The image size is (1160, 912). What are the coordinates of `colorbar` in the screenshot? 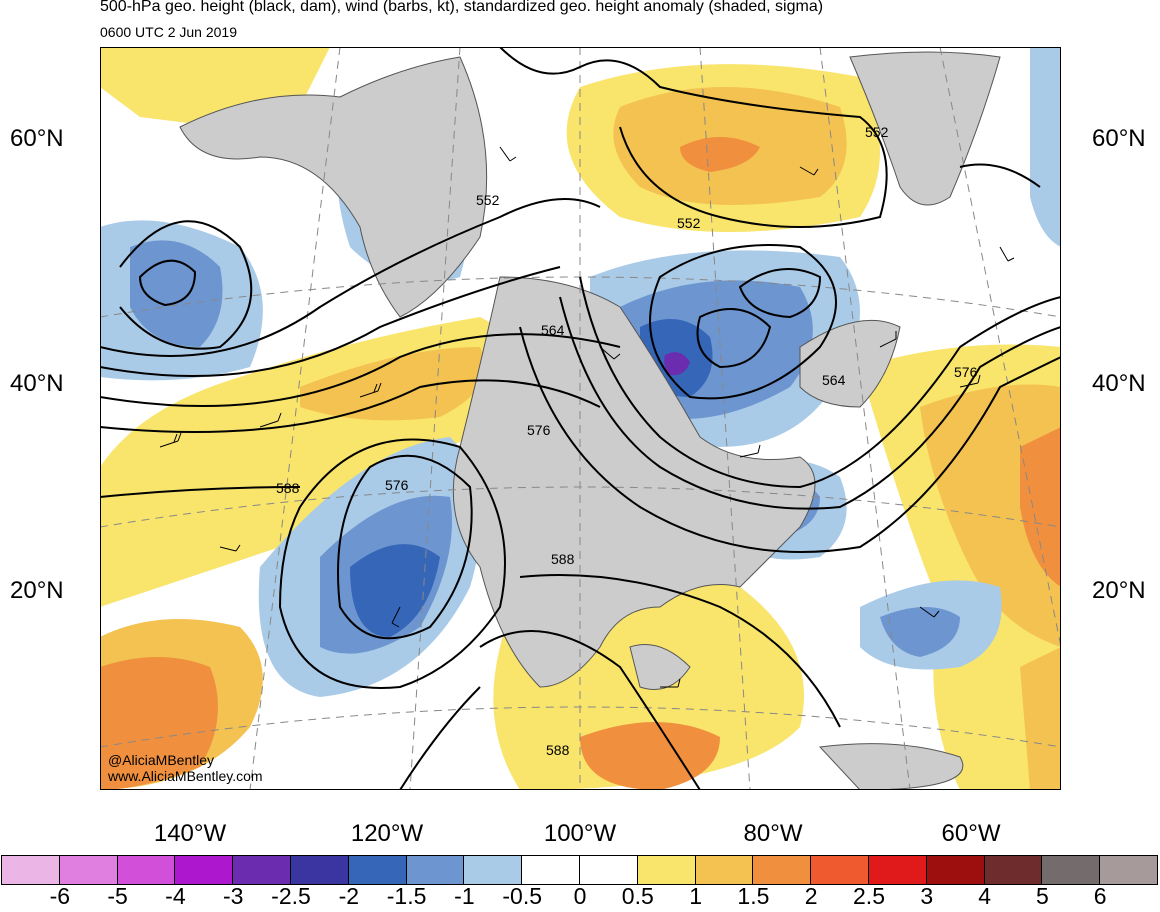 It's located at (579, 870).